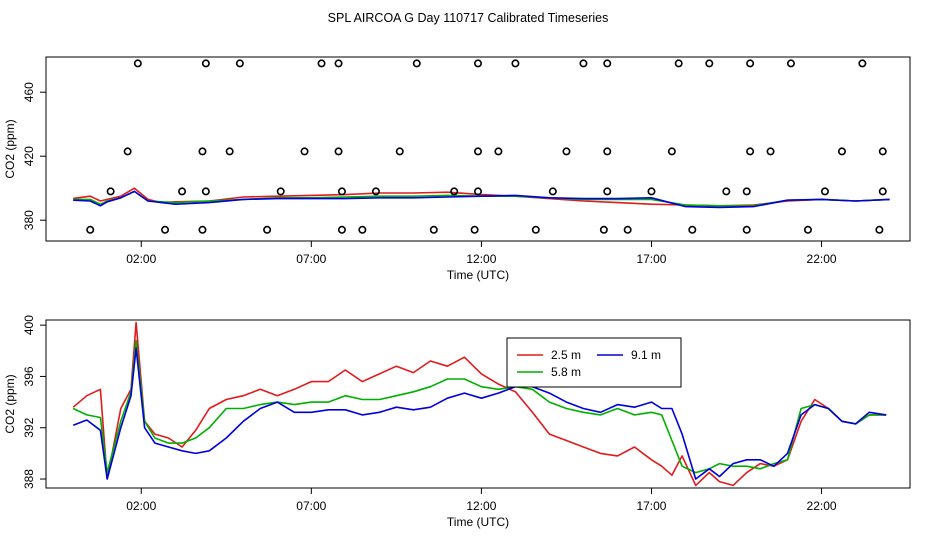  Describe the element at coordinates (481, 199) in the screenshot. I see `series-line-9-1-m` at that location.